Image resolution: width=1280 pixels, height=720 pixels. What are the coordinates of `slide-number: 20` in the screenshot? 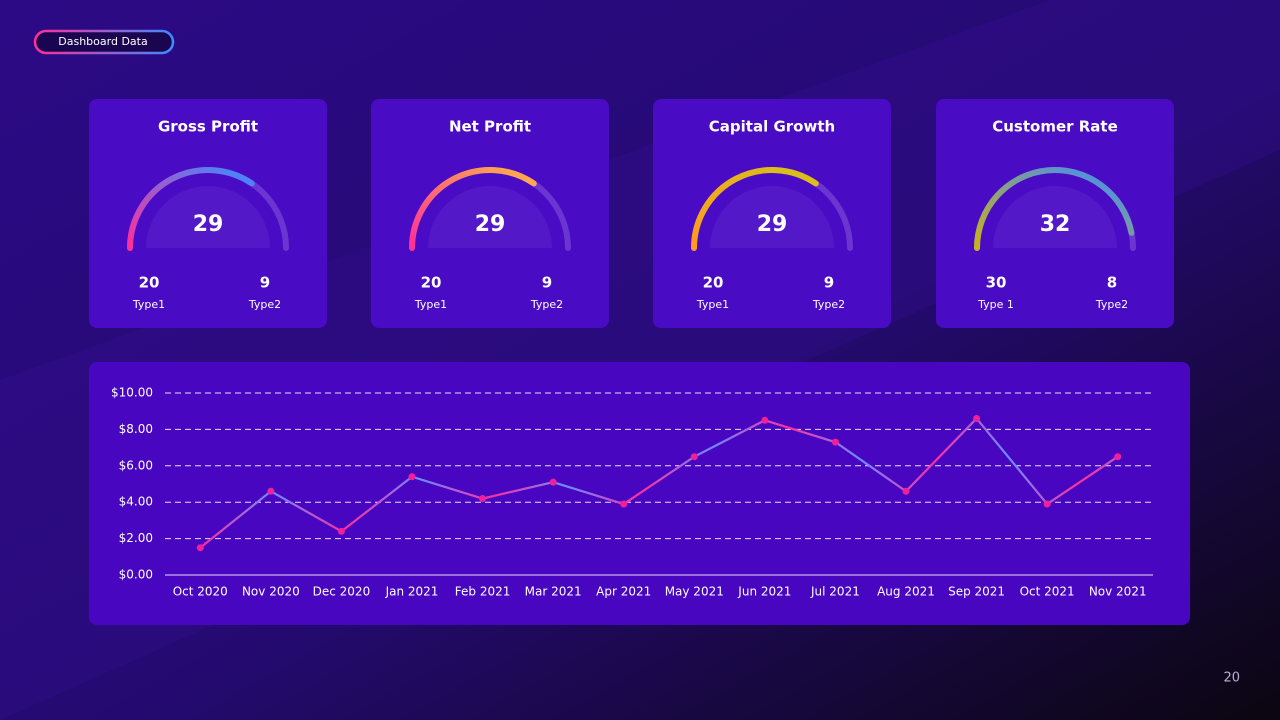 It's located at (1231, 678).